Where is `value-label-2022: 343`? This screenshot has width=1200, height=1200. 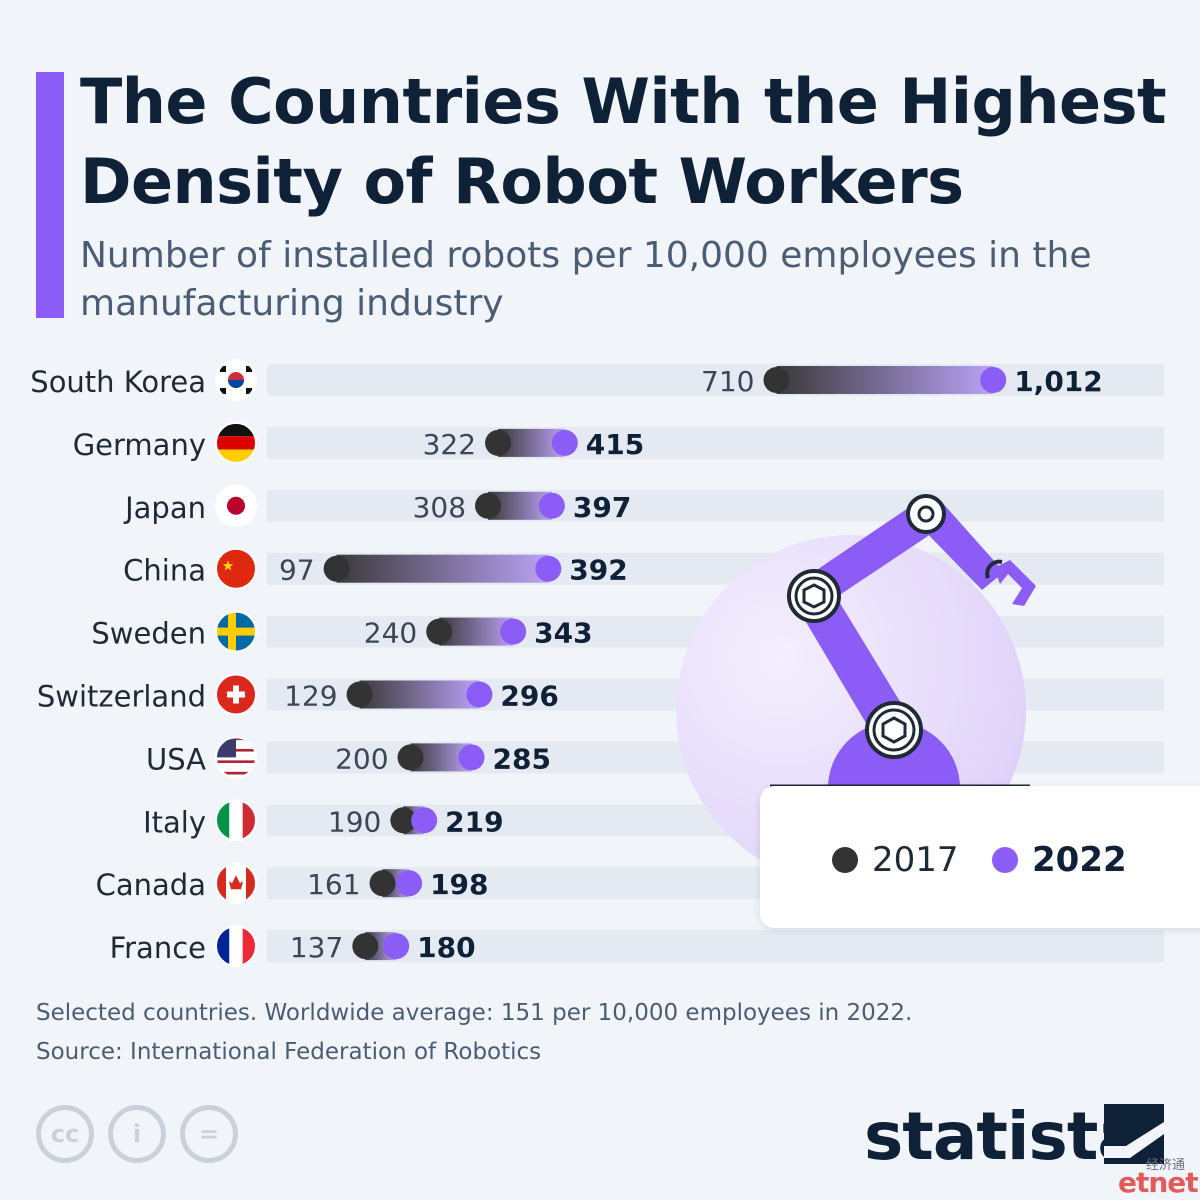
value-label-2022: 343 is located at coordinates (563, 633).